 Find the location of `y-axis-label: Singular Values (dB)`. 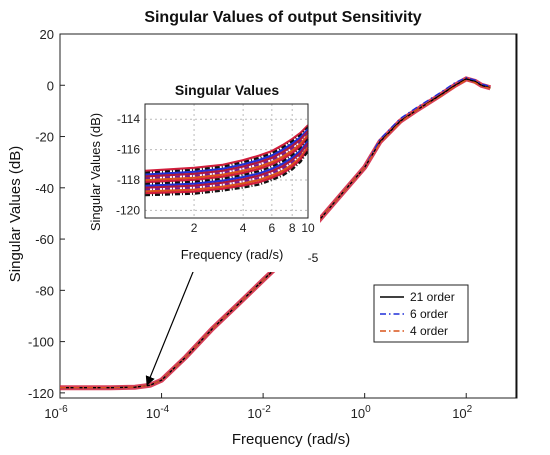

y-axis-label: Singular Values (dB) is located at coordinates (15, 214).